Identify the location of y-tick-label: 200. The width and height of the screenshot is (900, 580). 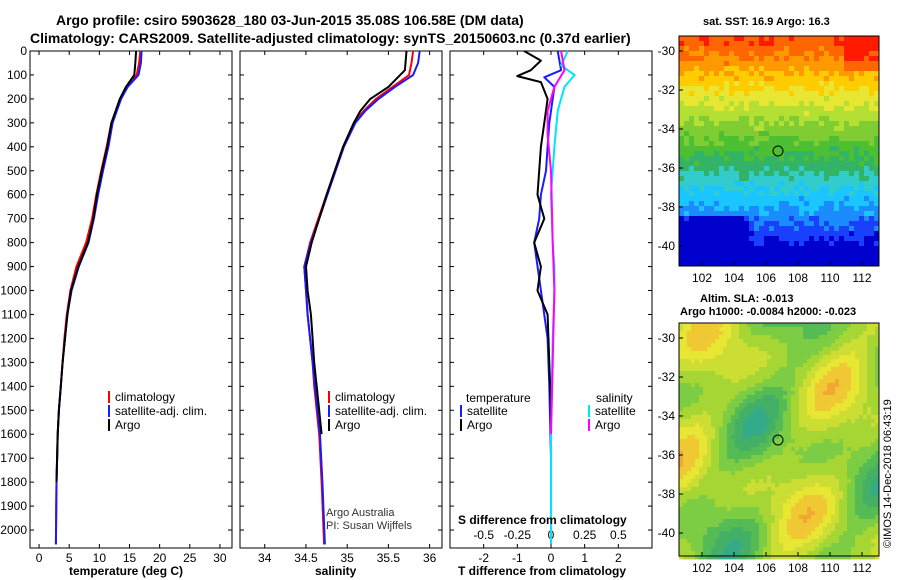
(17, 99).